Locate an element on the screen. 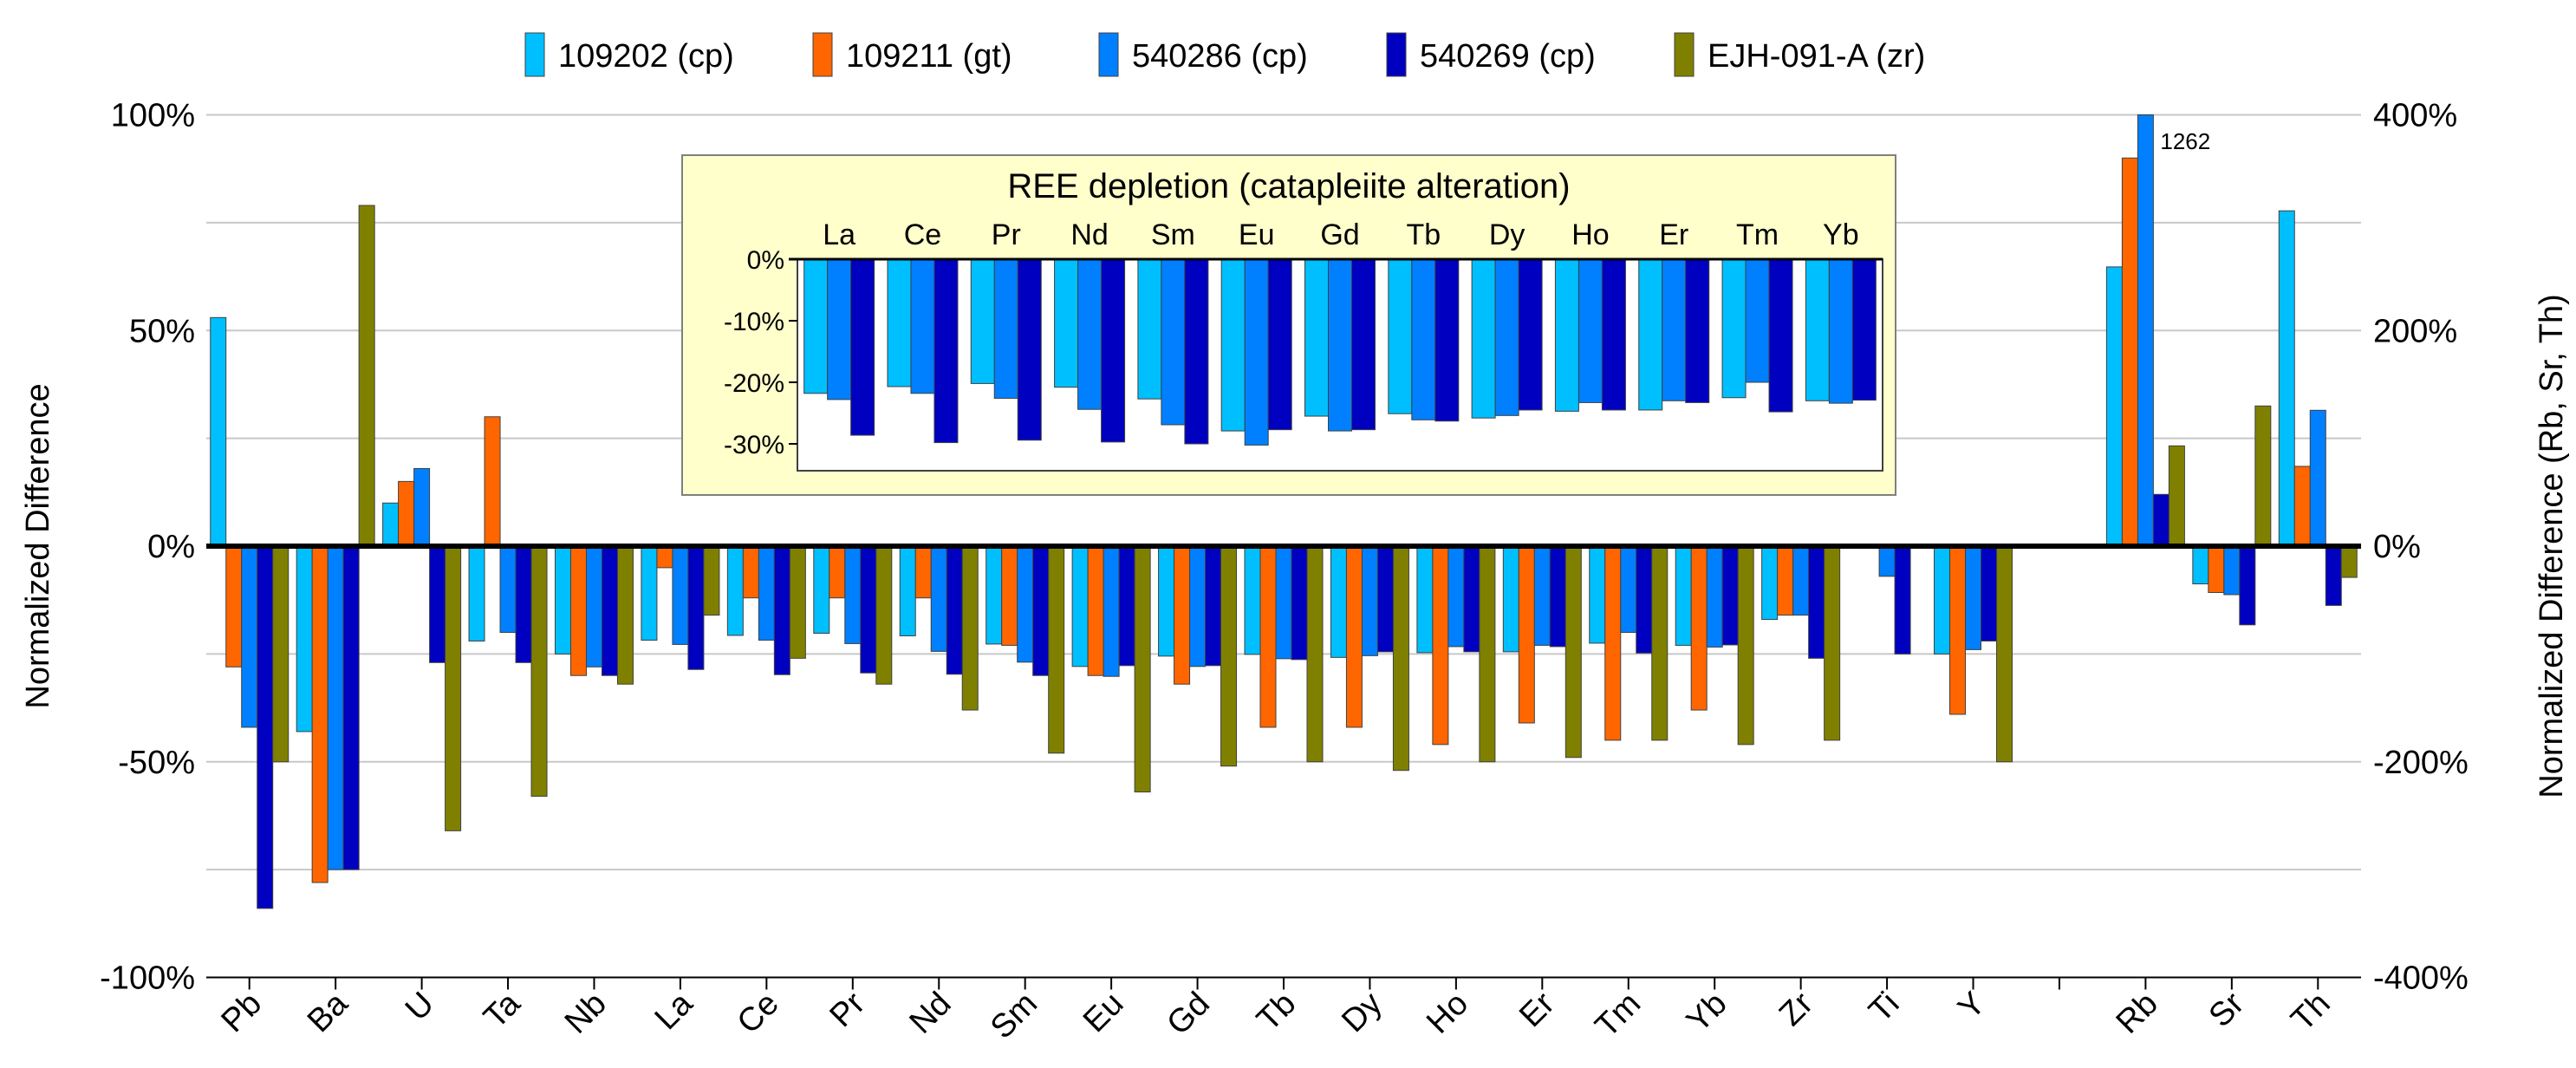  x-tick-label: U is located at coordinates (420, 1007).